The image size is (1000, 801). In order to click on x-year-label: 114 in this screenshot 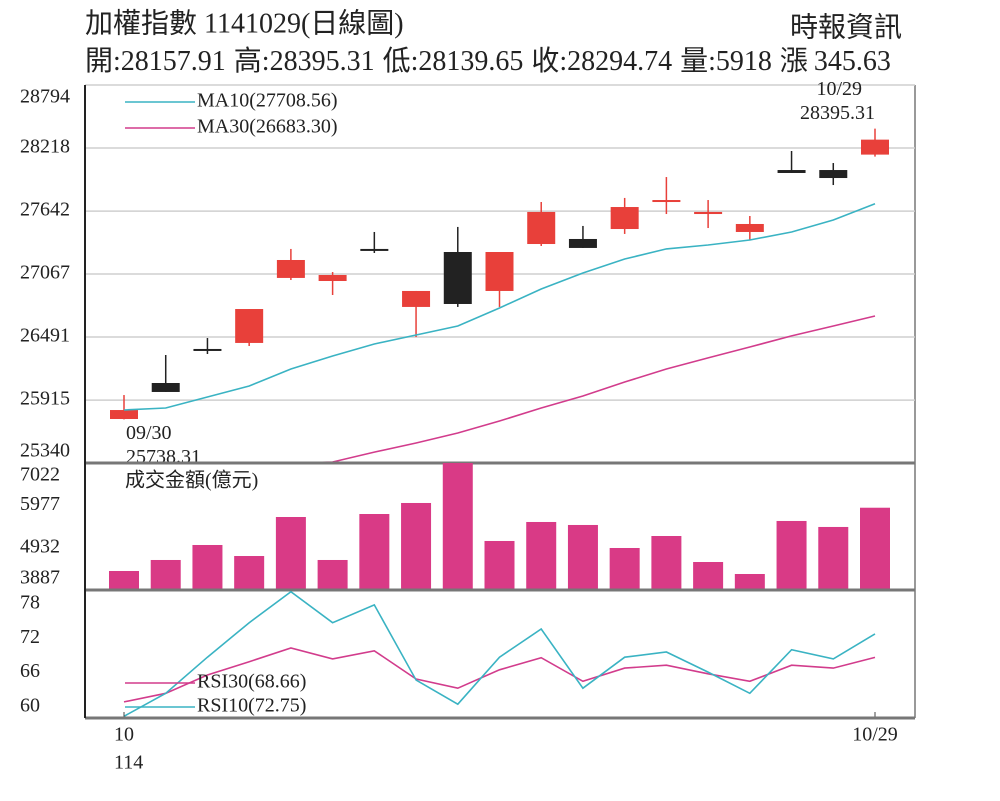, I will do `click(128, 763)`.